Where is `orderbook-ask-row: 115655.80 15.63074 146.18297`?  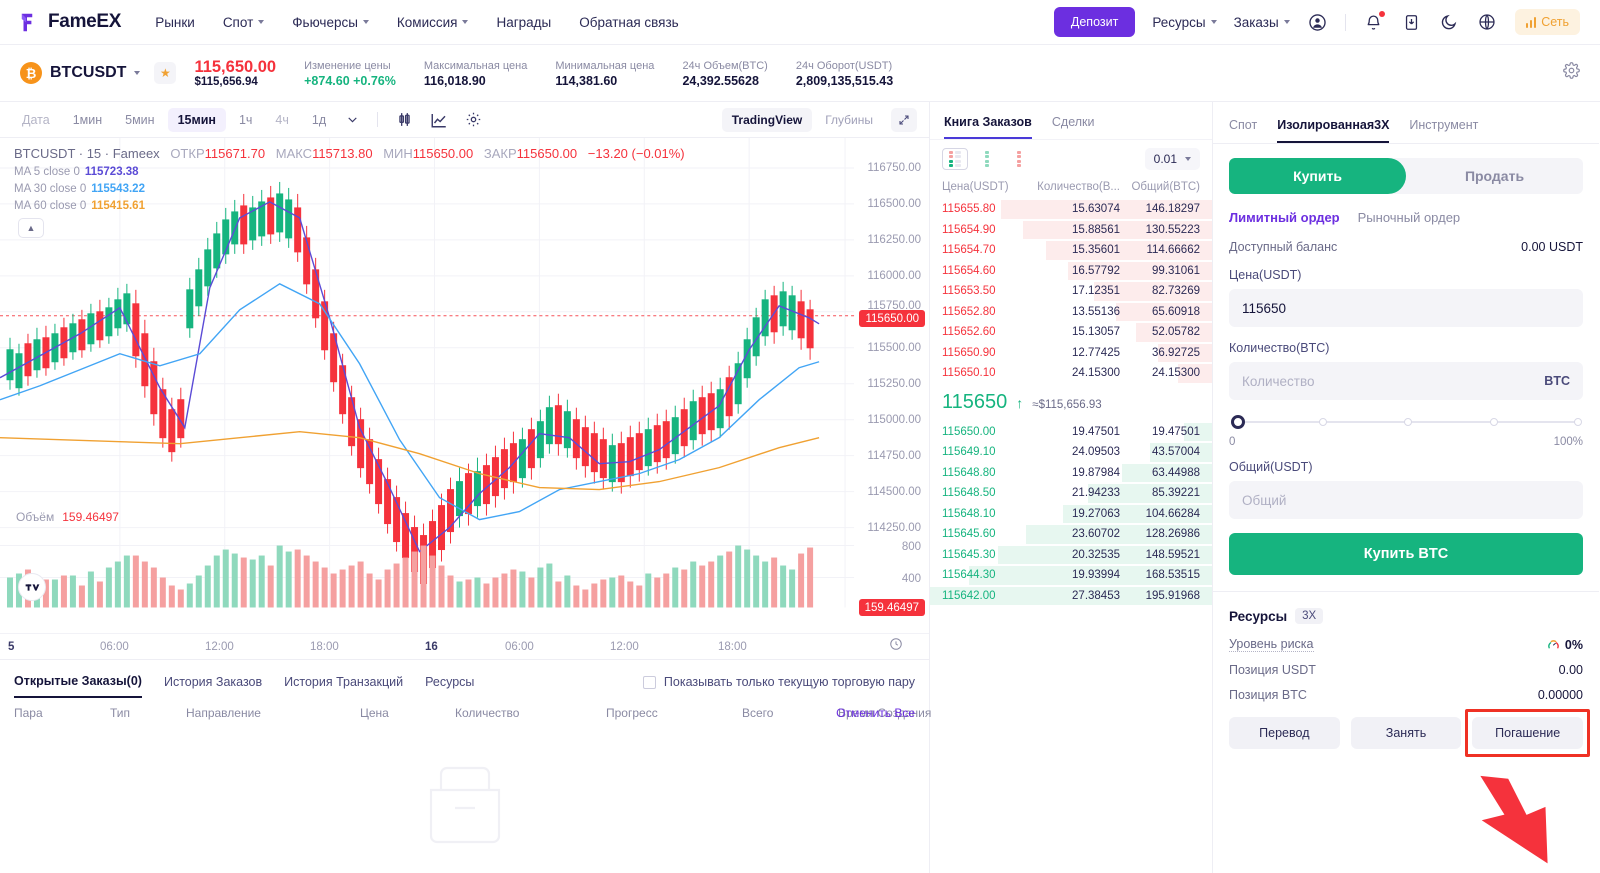
orderbook-ask-row: 115655.80 15.63074 146.18297 is located at coordinates (1071, 209).